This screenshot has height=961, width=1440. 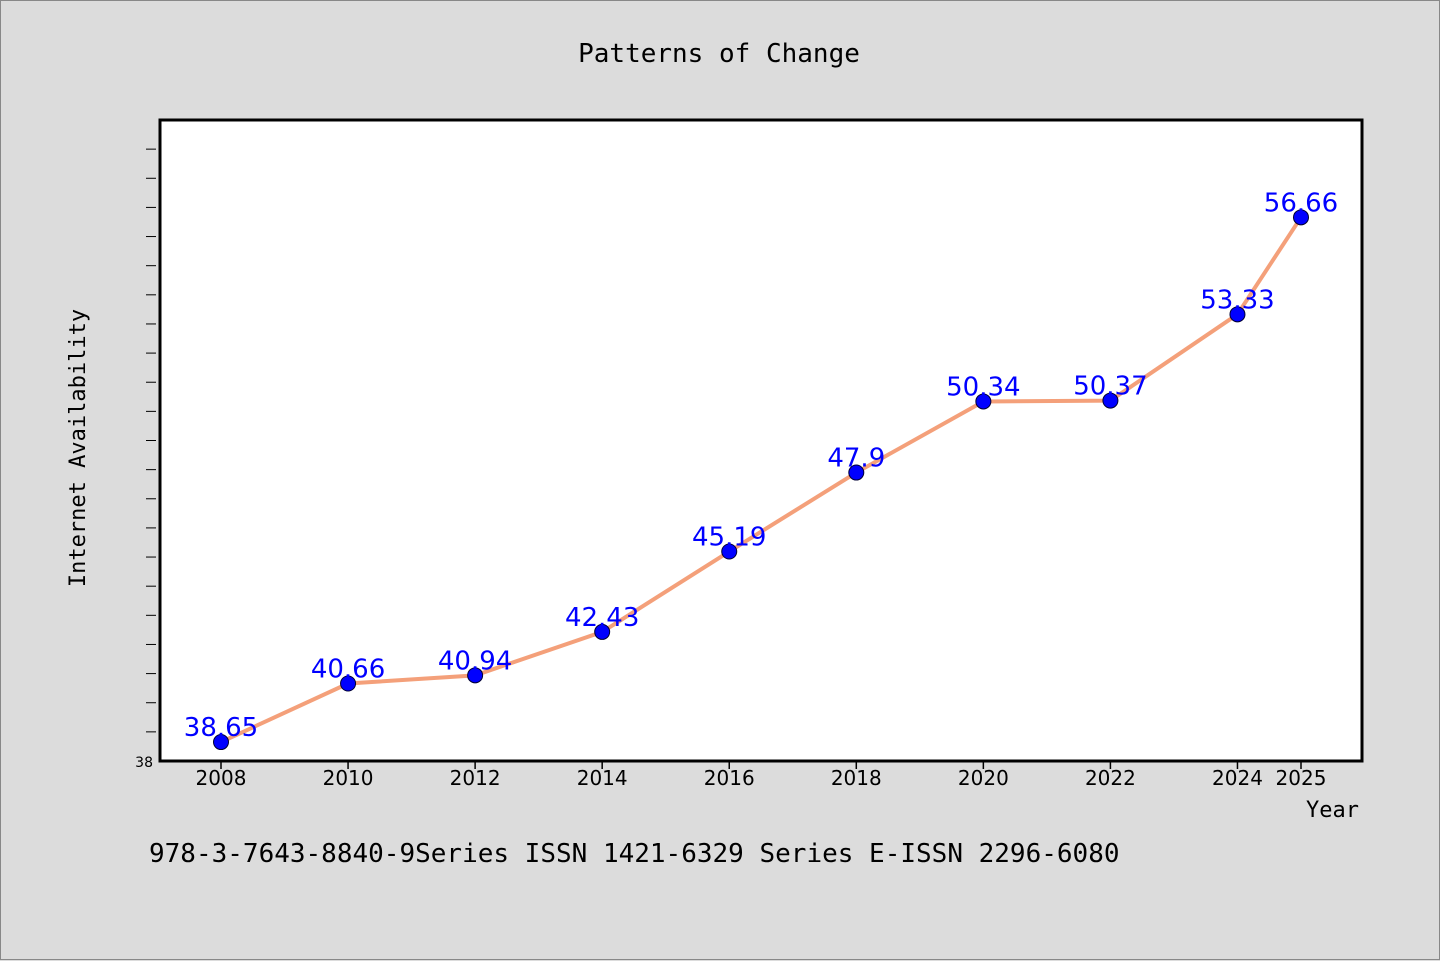 I want to click on x-tick-label: 2020, so click(x=983, y=778).